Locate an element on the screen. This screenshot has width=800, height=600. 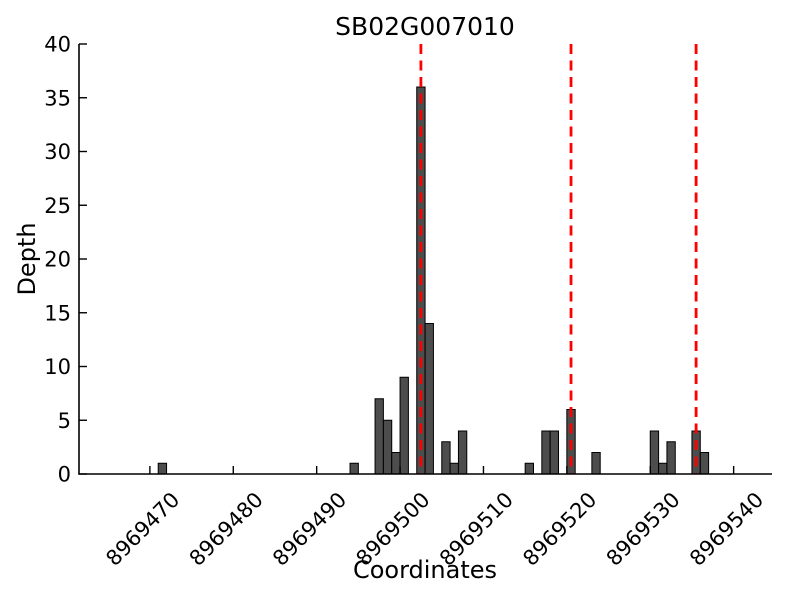
x-tick-label: 8969480 is located at coordinates (226, 529).